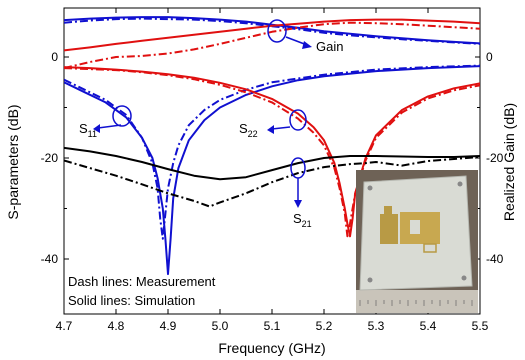 This screenshot has height=360, width=525. What do you see at coordinates (116, 326) in the screenshot?
I see `x-tick-label: 4.8` at bounding box center [116, 326].